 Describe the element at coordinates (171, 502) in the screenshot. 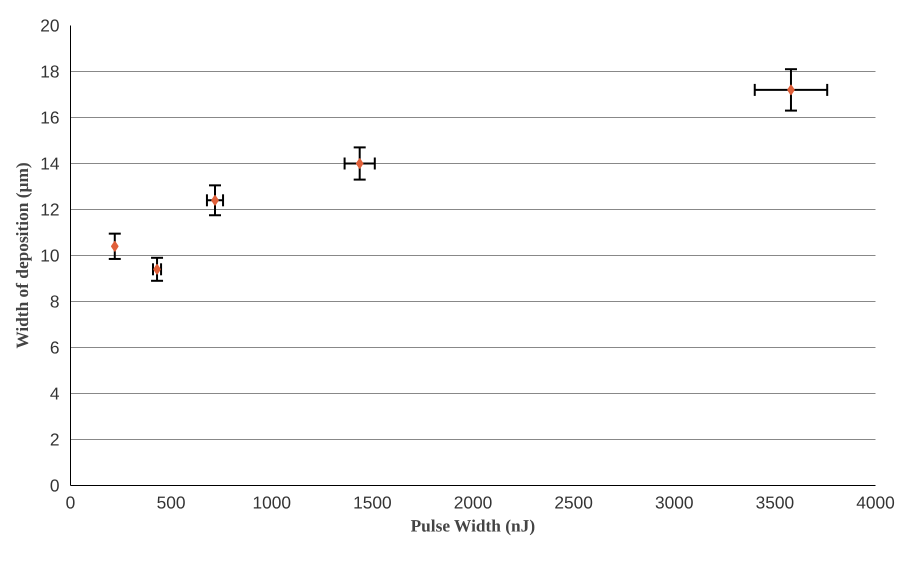

I see `x-tick-label: 500` at that location.